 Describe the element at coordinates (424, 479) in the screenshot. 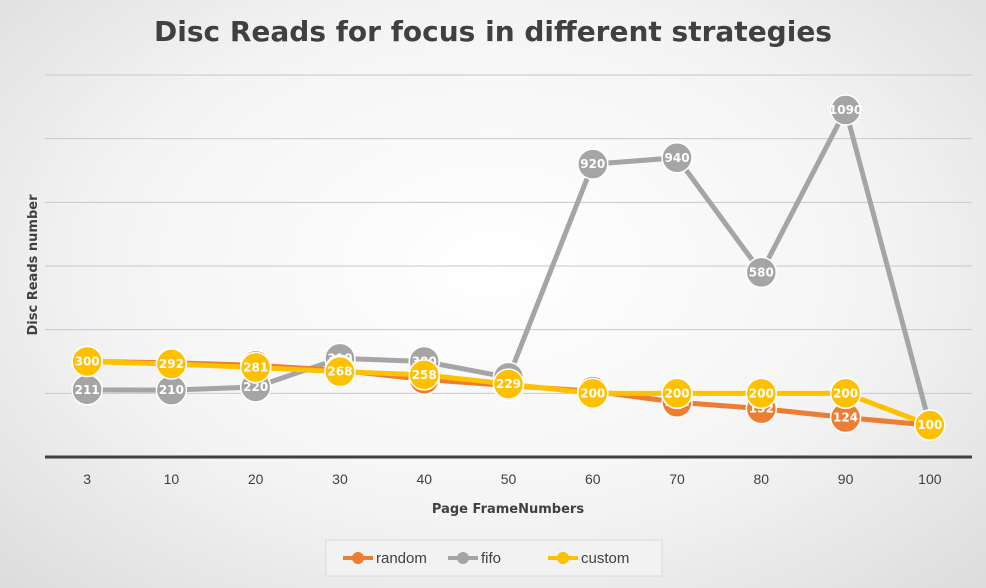

I see `x-tick-label: 40` at that location.